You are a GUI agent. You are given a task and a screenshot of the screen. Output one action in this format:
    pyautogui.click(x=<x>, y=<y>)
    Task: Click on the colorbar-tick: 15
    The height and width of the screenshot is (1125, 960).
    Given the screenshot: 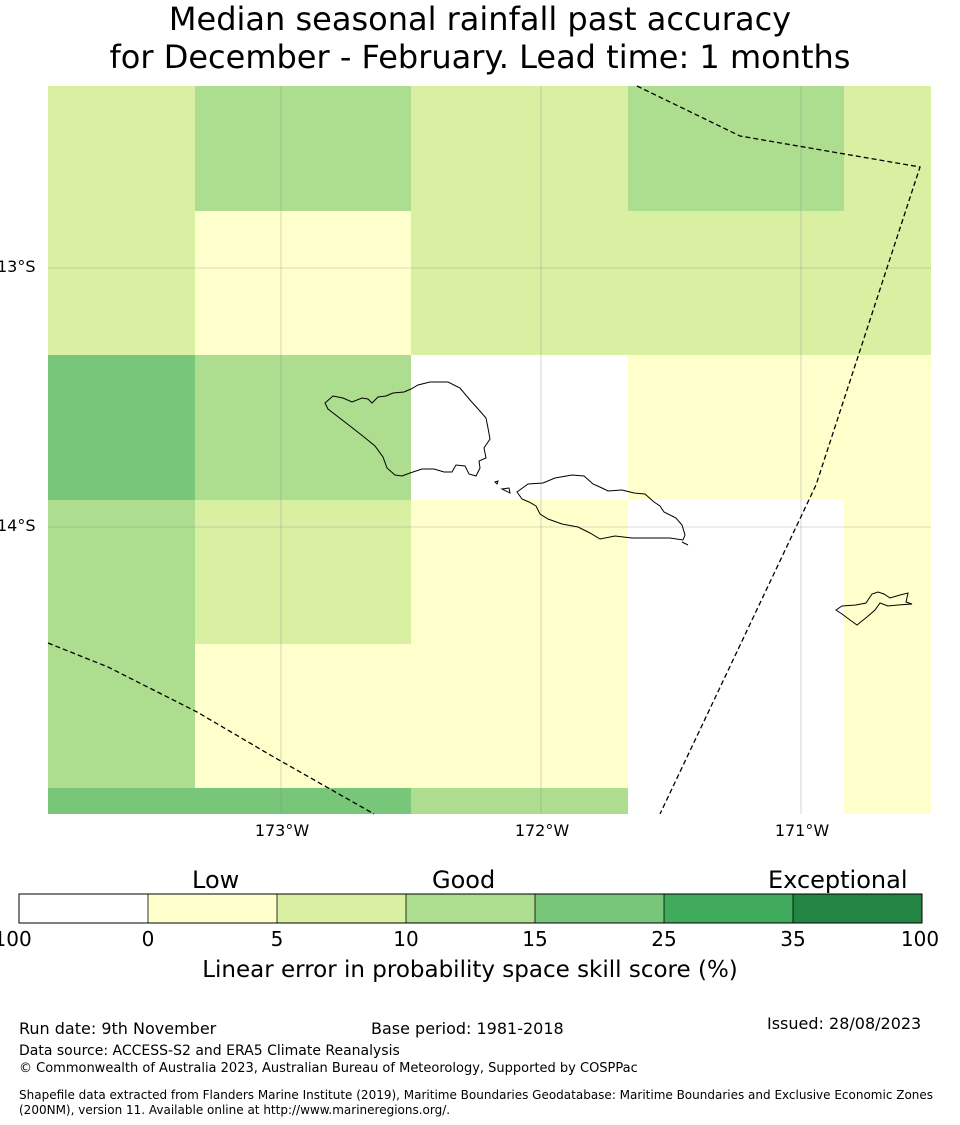 What is the action you would take?
    pyautogui.click(x=535, y=939)
    